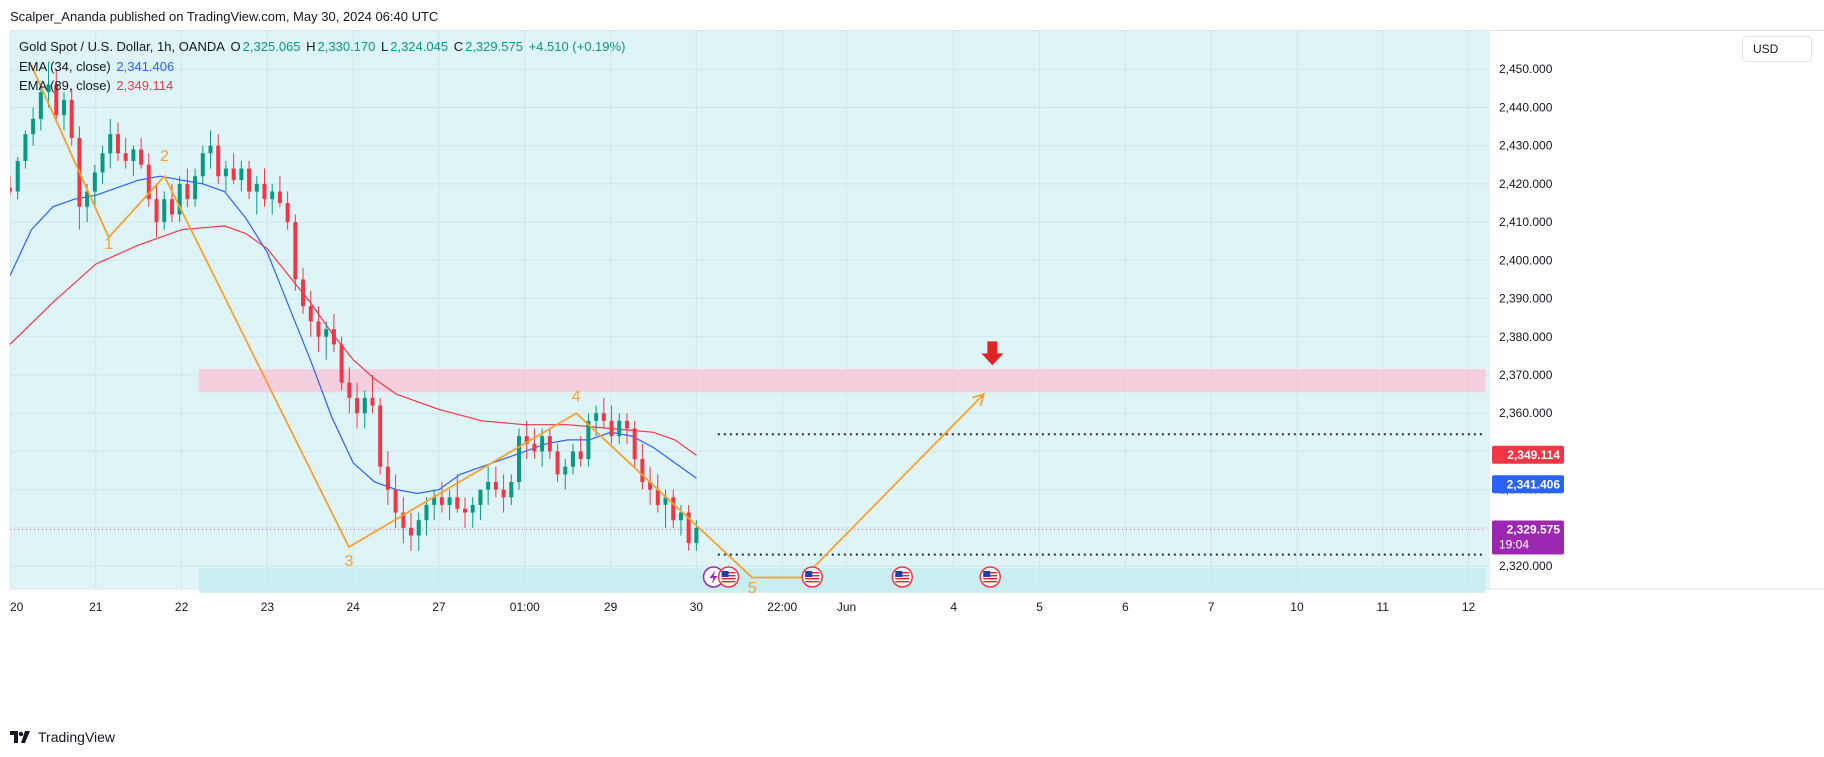 This screenshot has width=1824, height=757. I want to click on resistance-zone, so click(842, 381).